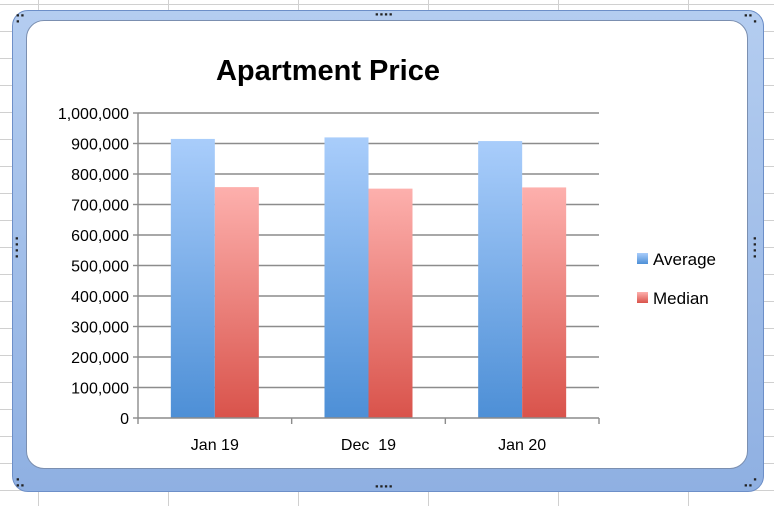 This screenshot has height=506, width=774. I want to click on legend-swatch-average, so click(642, 258).